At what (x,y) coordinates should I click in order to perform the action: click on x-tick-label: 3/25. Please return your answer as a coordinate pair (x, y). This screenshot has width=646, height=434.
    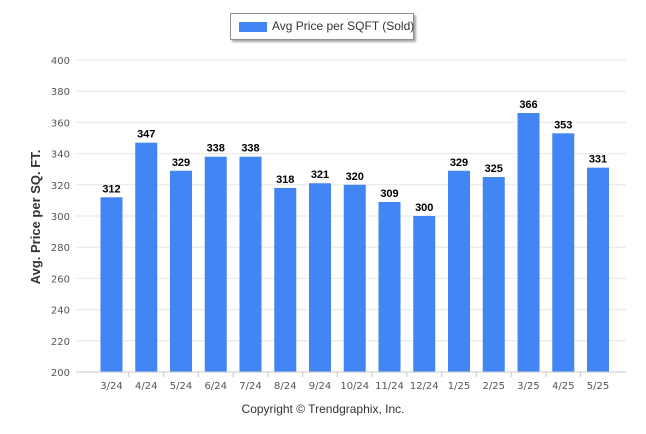
    Looking at the image, I should click on (528, 386).